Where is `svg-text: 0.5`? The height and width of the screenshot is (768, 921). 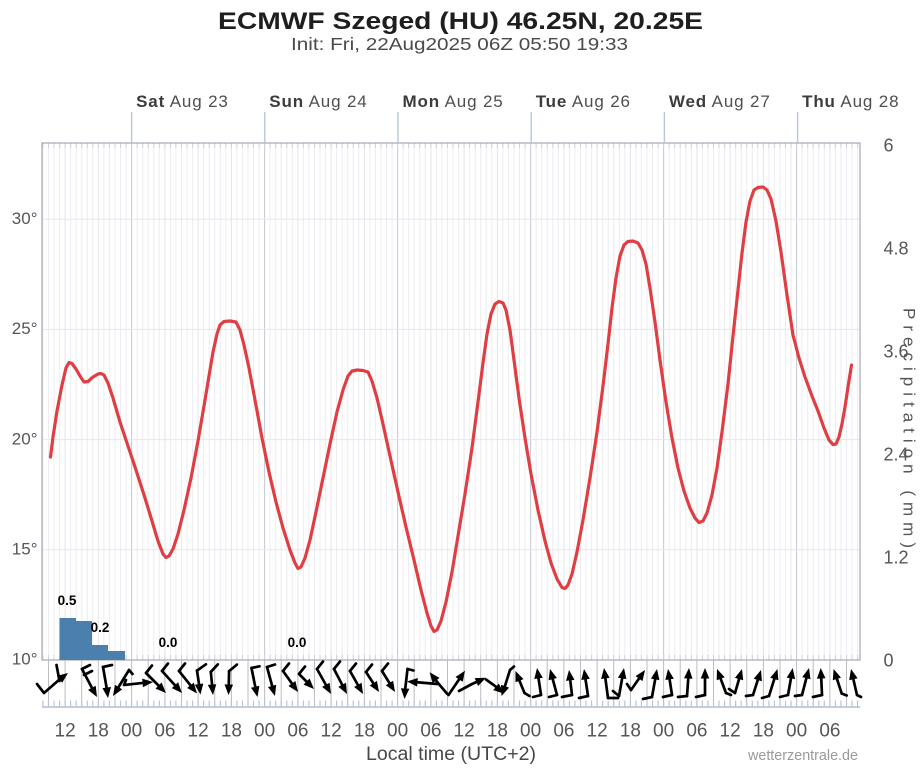 svg-text: 0.5 is located at coordinates (67, 600).